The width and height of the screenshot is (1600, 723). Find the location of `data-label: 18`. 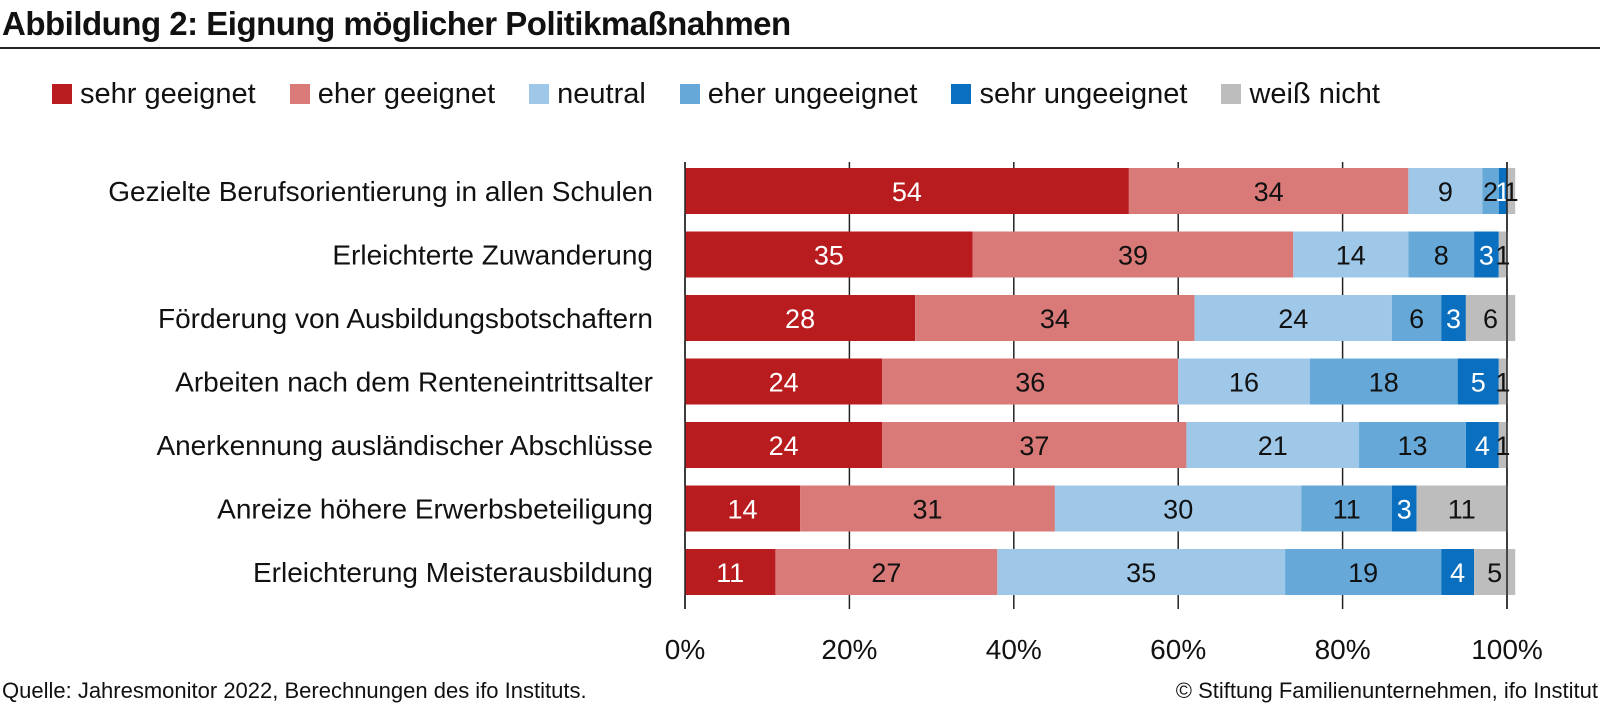

data-label: 18 is located at coordinates (1384, 383).